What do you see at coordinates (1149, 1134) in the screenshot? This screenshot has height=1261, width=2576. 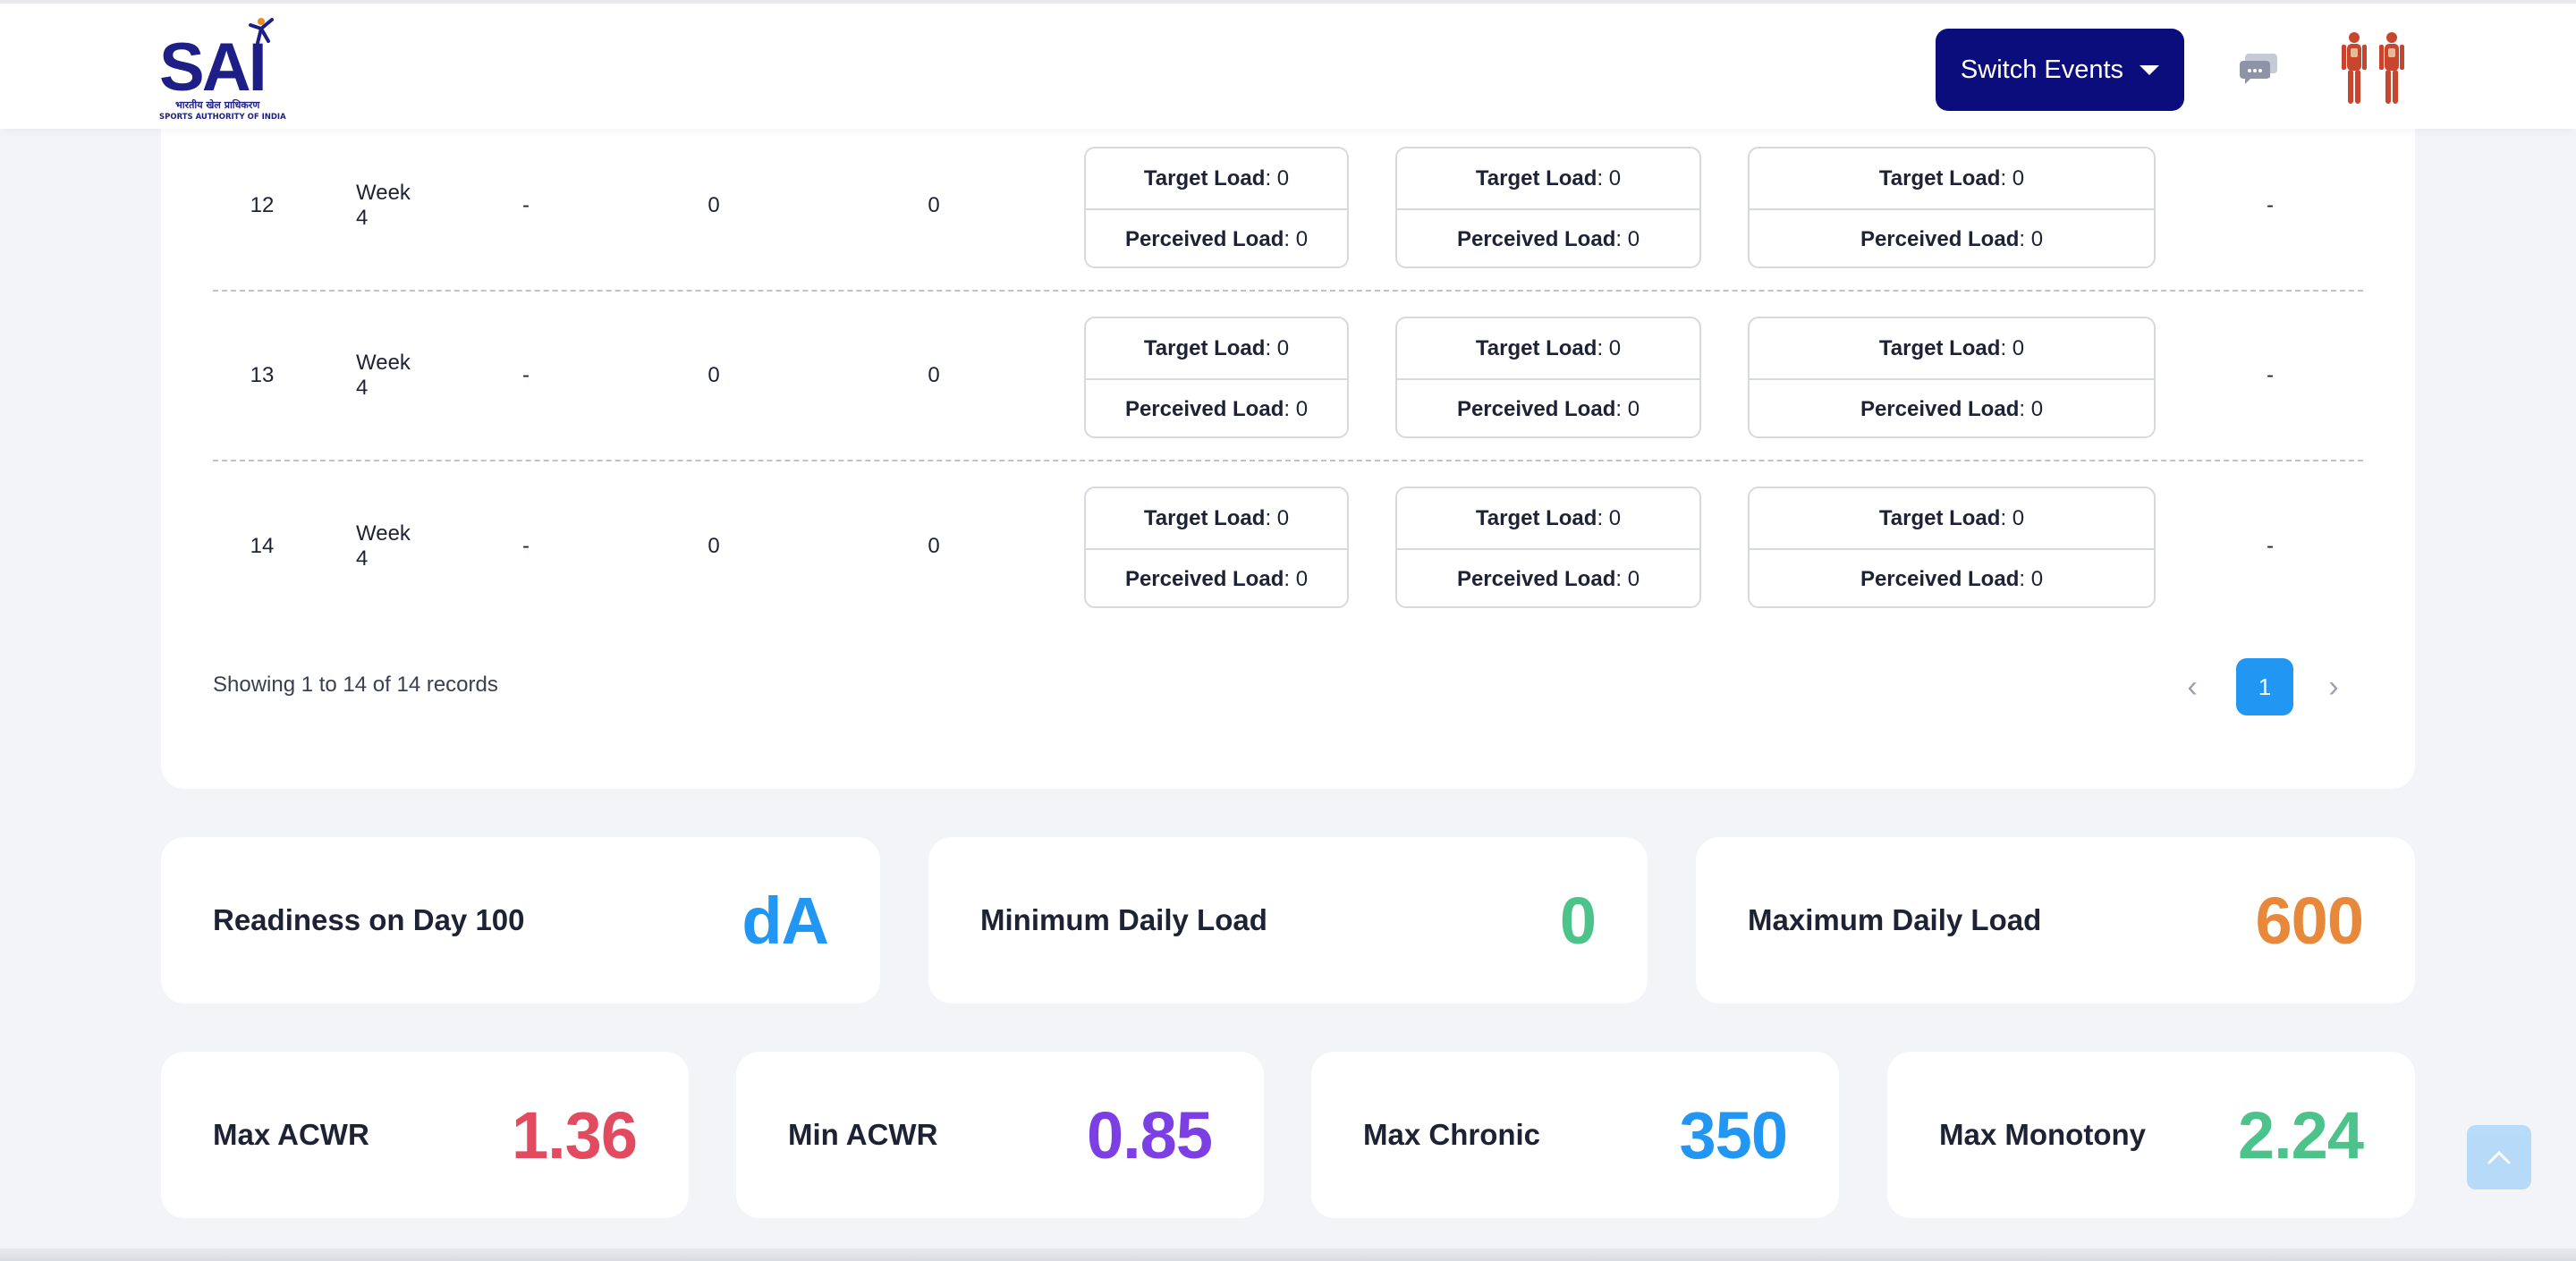 I see `stat-value: 0.85` at bounding box center [1149, 1134].